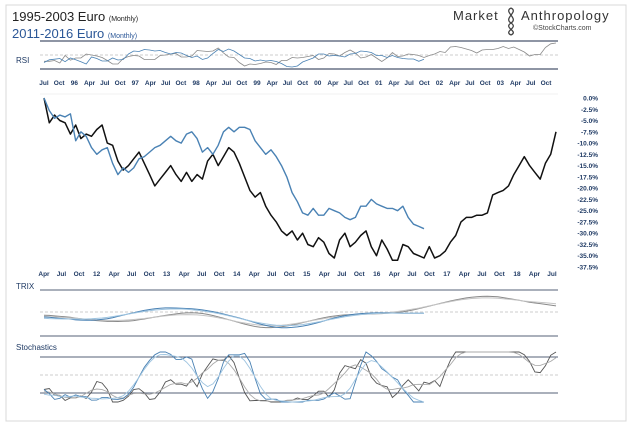 The height and width of the screenshot is (434, 640). Describe the element at coordinates (587, 189) in the screenshot. I see `y-axis-tick-label: -20.0%` at that location.